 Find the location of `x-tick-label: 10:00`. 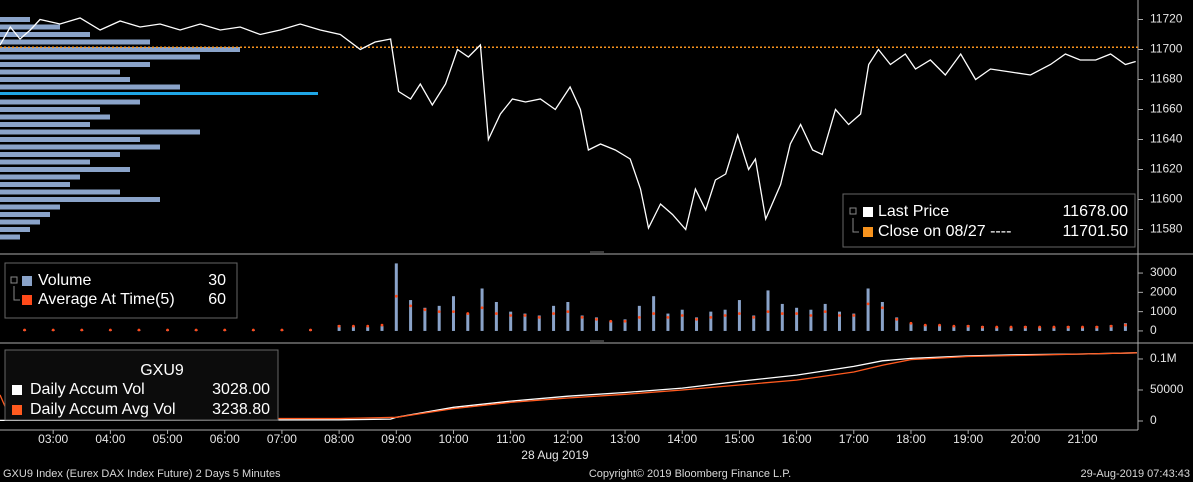

x-tick-label: 10:00 is located at coordinates (453, 439).